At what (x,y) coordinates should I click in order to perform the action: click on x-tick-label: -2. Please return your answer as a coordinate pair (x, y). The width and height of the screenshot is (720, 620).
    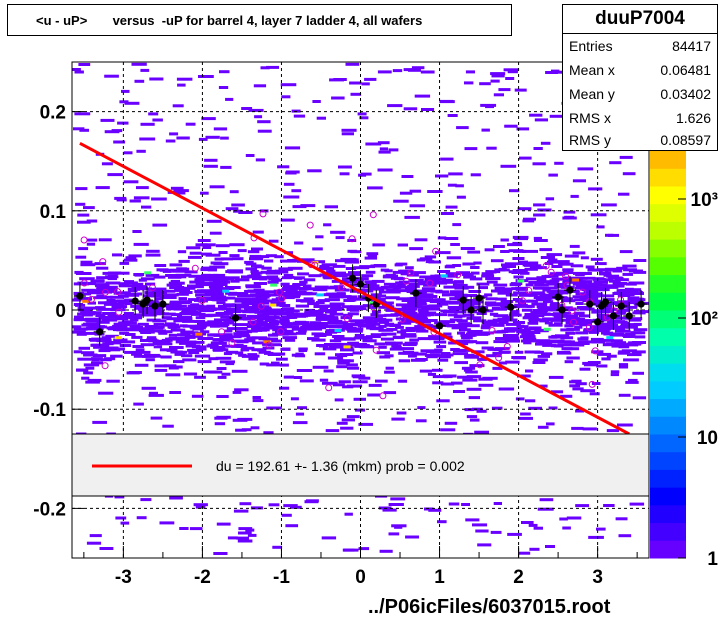
    Looking at the image, I should click on (202, 577).